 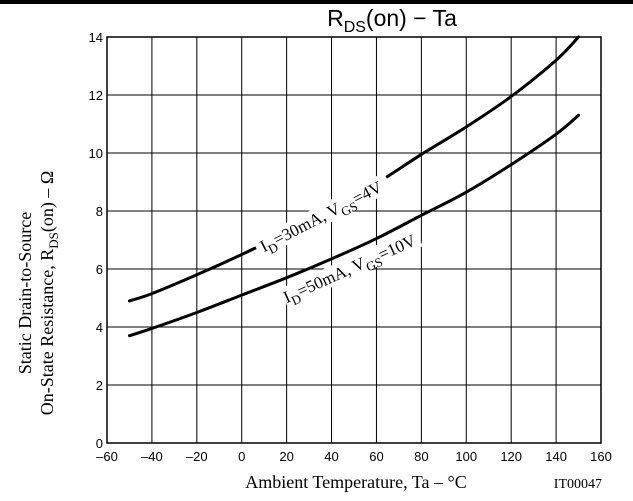 I want to click on x-tick-label: 160, so click(x=601, y=456).